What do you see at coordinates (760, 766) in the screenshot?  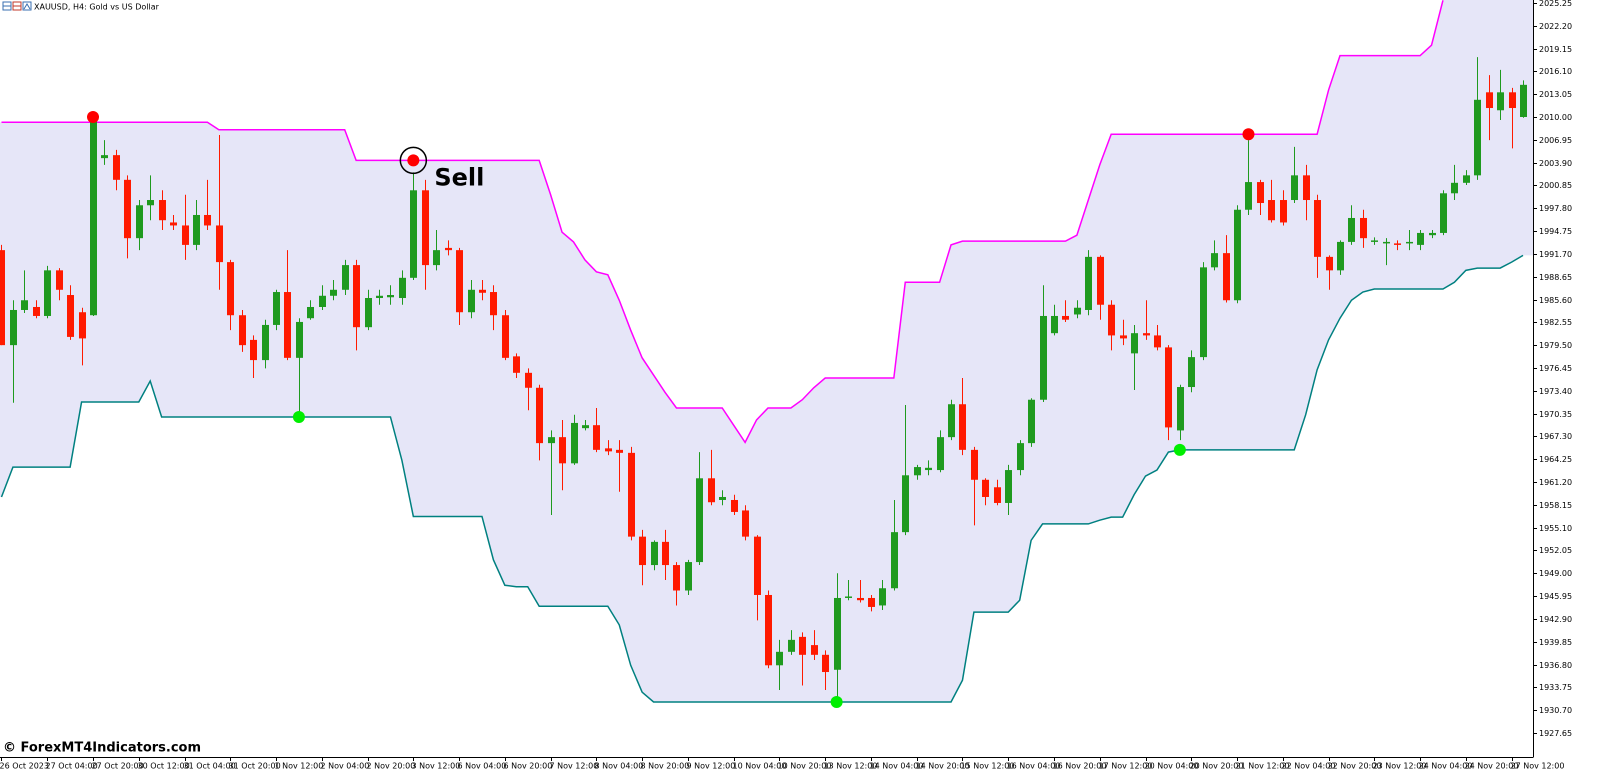 I see `x-tick-label: 10 Nov 04:00` at bounding box center [760, 766].